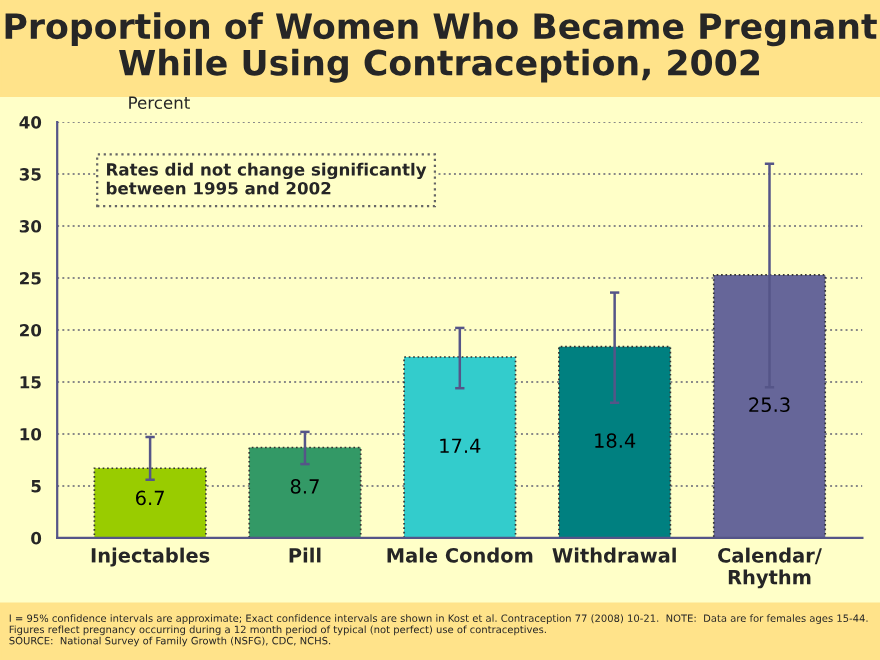 The width and height of the screenshot is (880, 660). What do you see at coordinates (460, 445) in the screenshot?
I see `data-label: 17.4` at bounding box center [460, 445].